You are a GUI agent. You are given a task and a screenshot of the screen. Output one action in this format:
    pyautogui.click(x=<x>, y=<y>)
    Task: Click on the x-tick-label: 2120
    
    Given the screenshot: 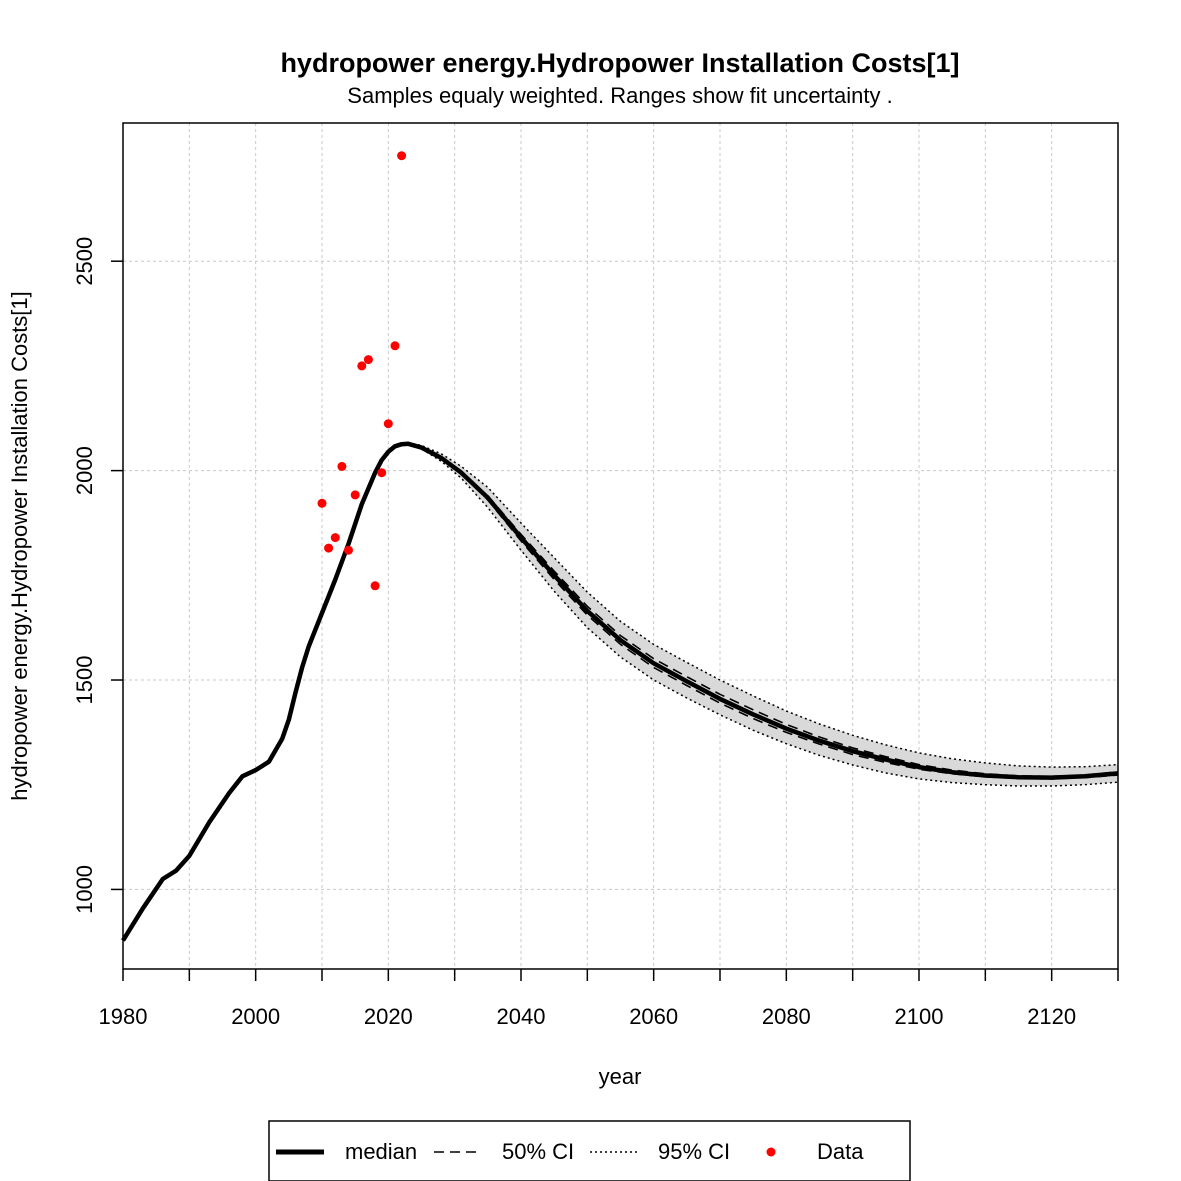 What is the action you would take?
    pyautogui.click(x=1051, y=1016)
    